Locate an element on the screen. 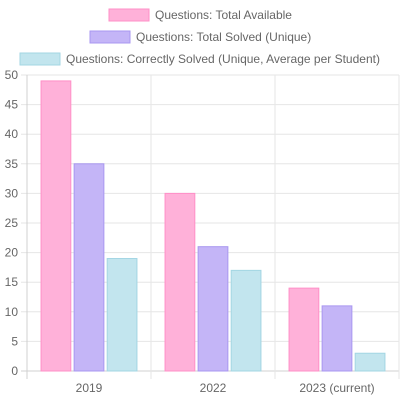 The height and width of the screenshot is (400, 400). y-tick-label: 35 is located at coordinates (12, 164).